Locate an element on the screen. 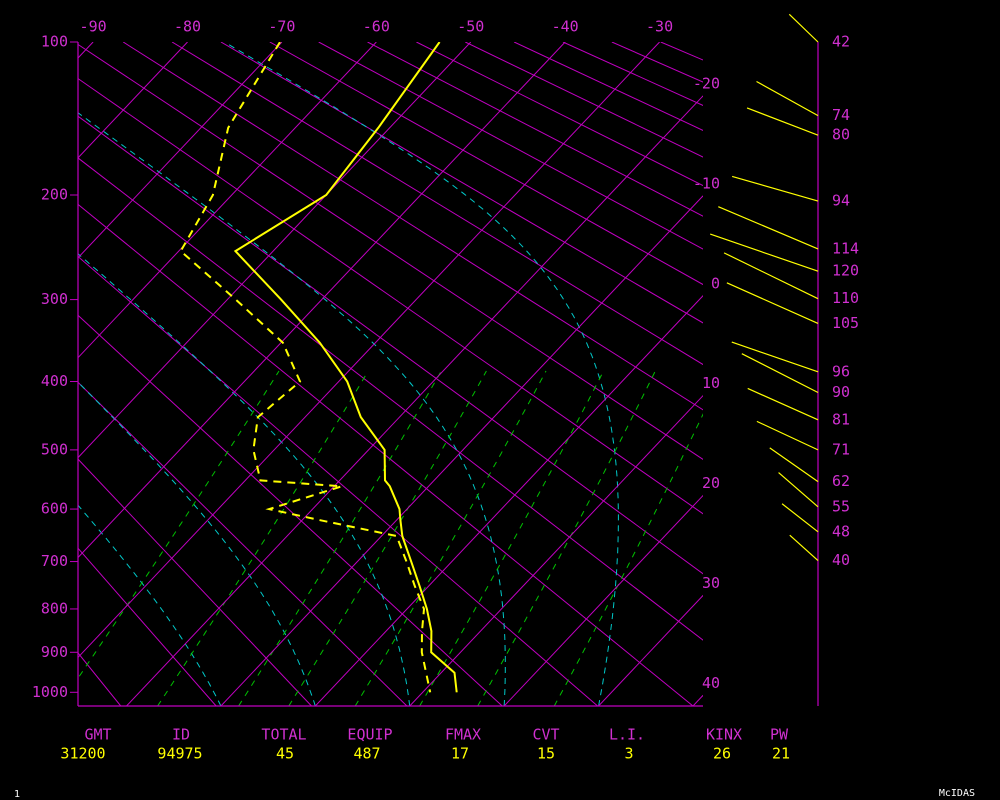  isotherm-label: 10 is located at coordinates (711, 383).